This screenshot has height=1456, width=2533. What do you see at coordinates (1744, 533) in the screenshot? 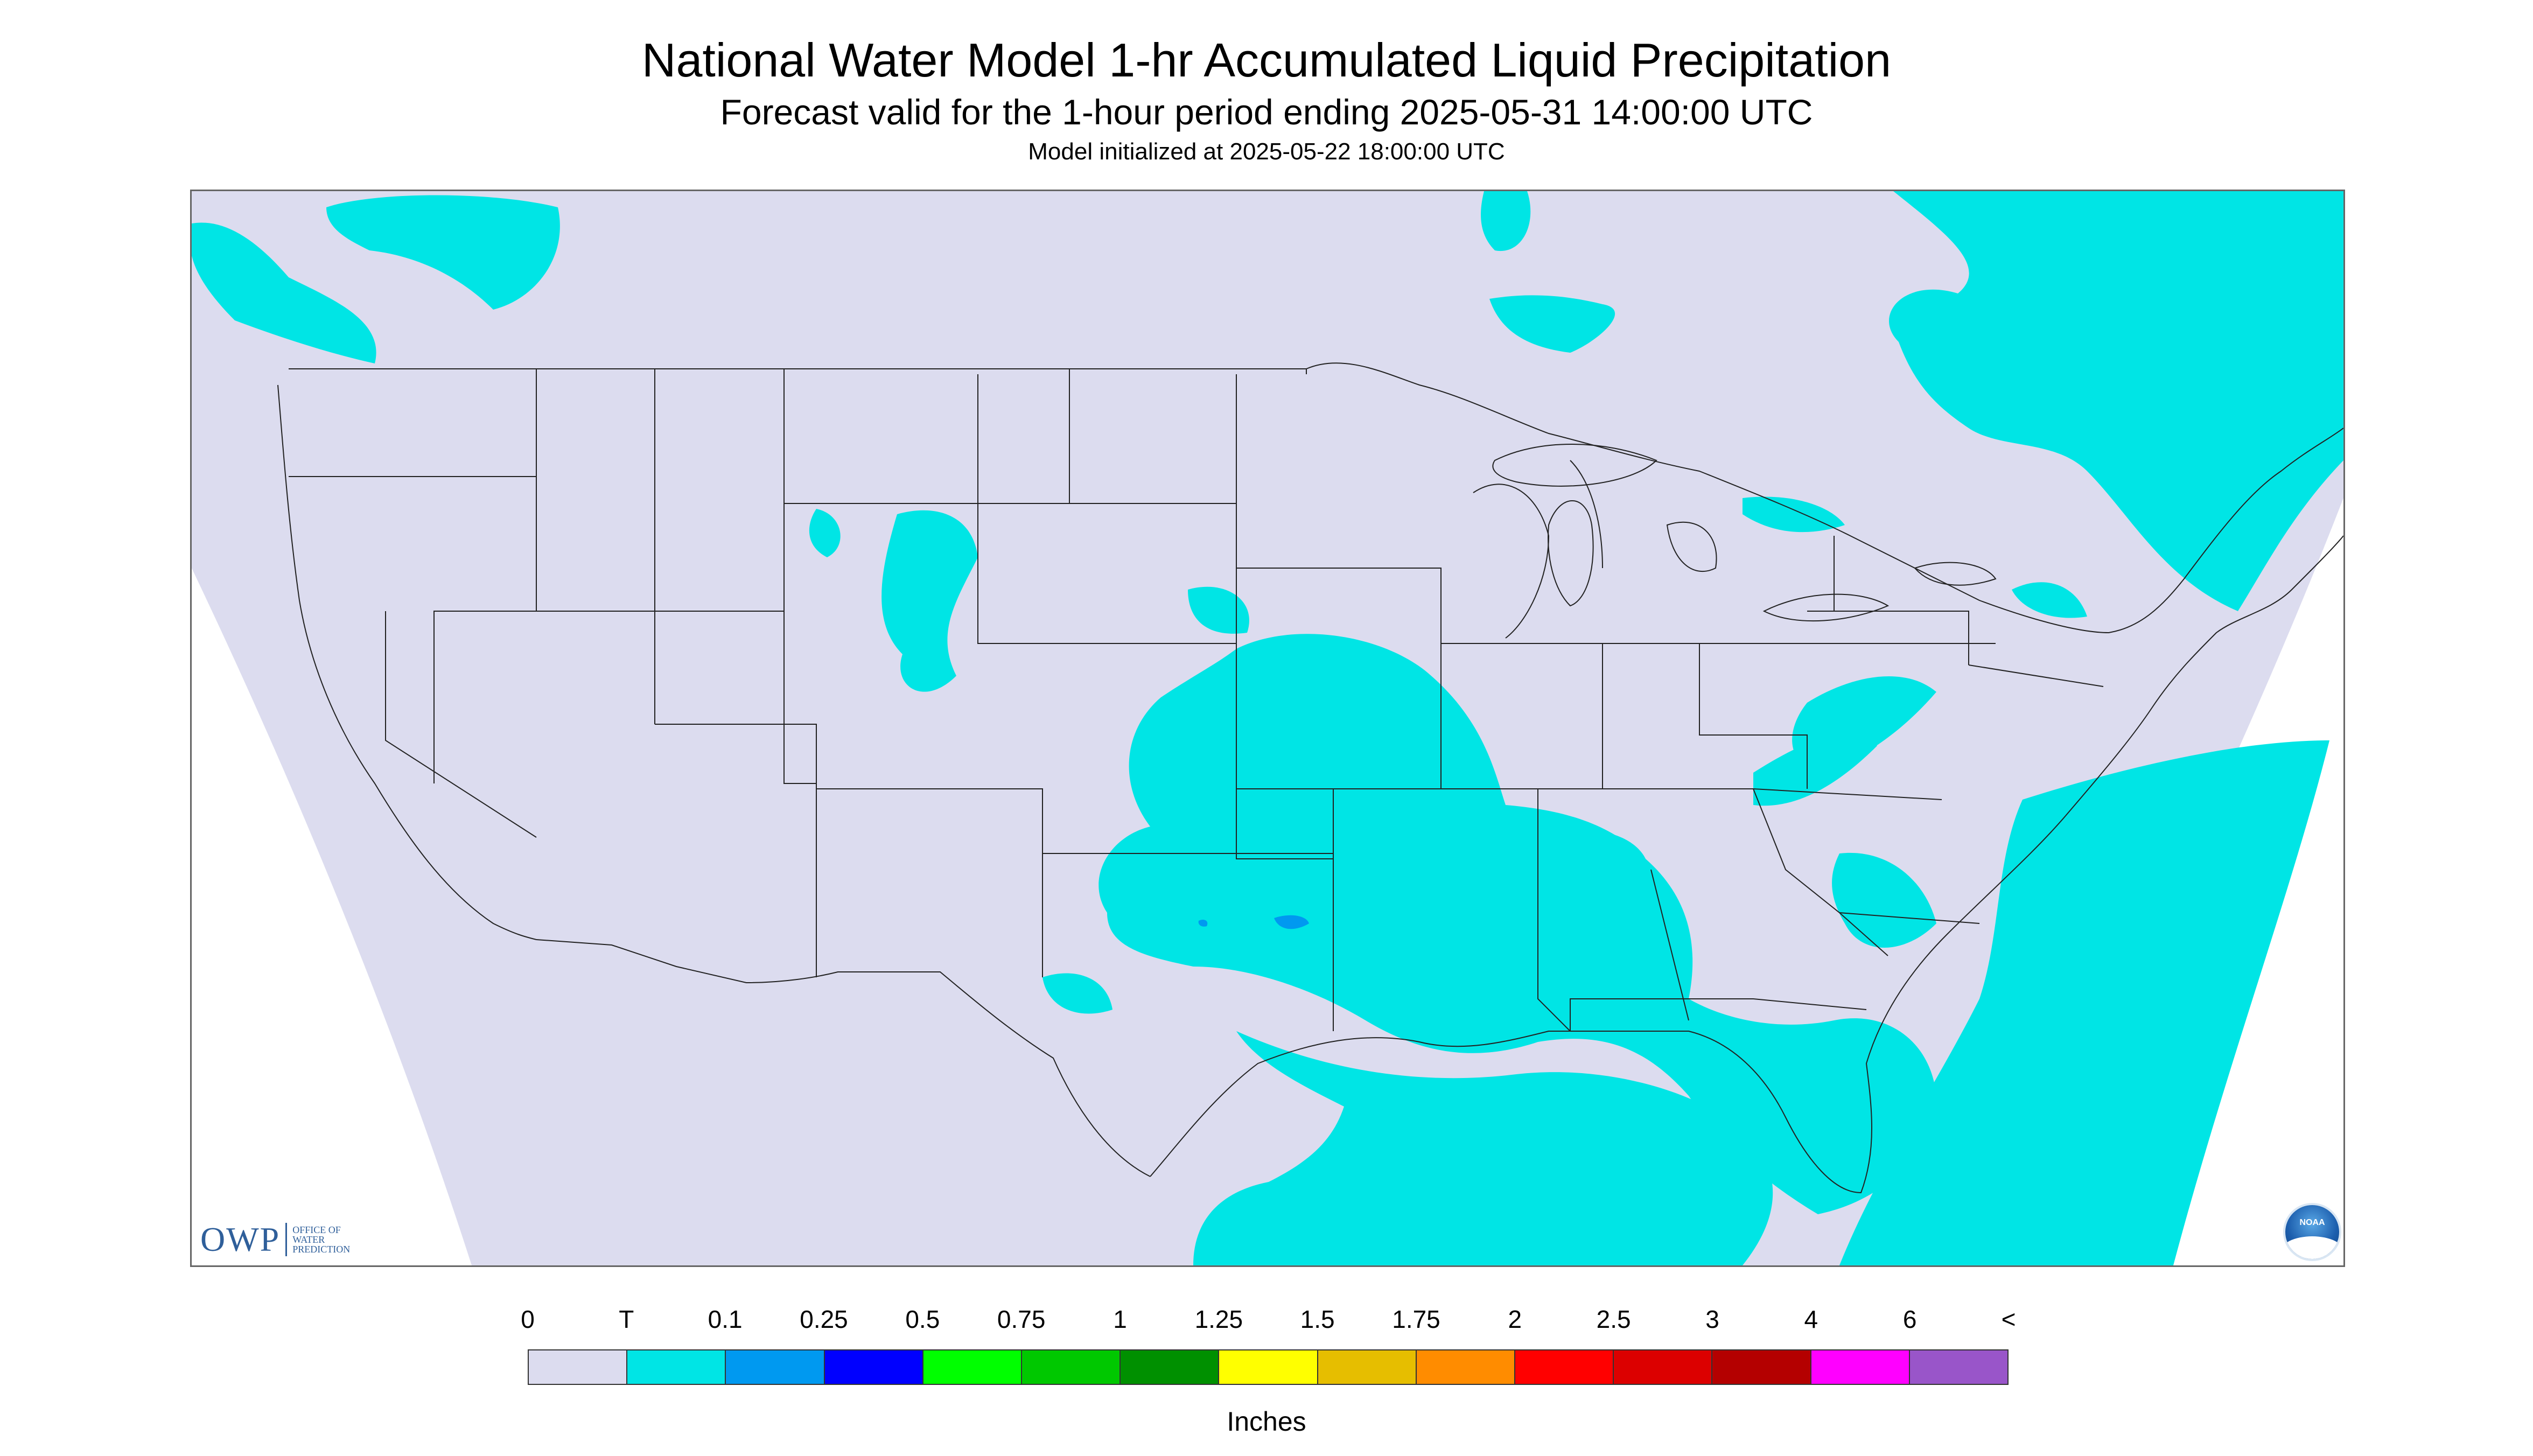
I see `great-lakes` at bounding box center [1744, 533].